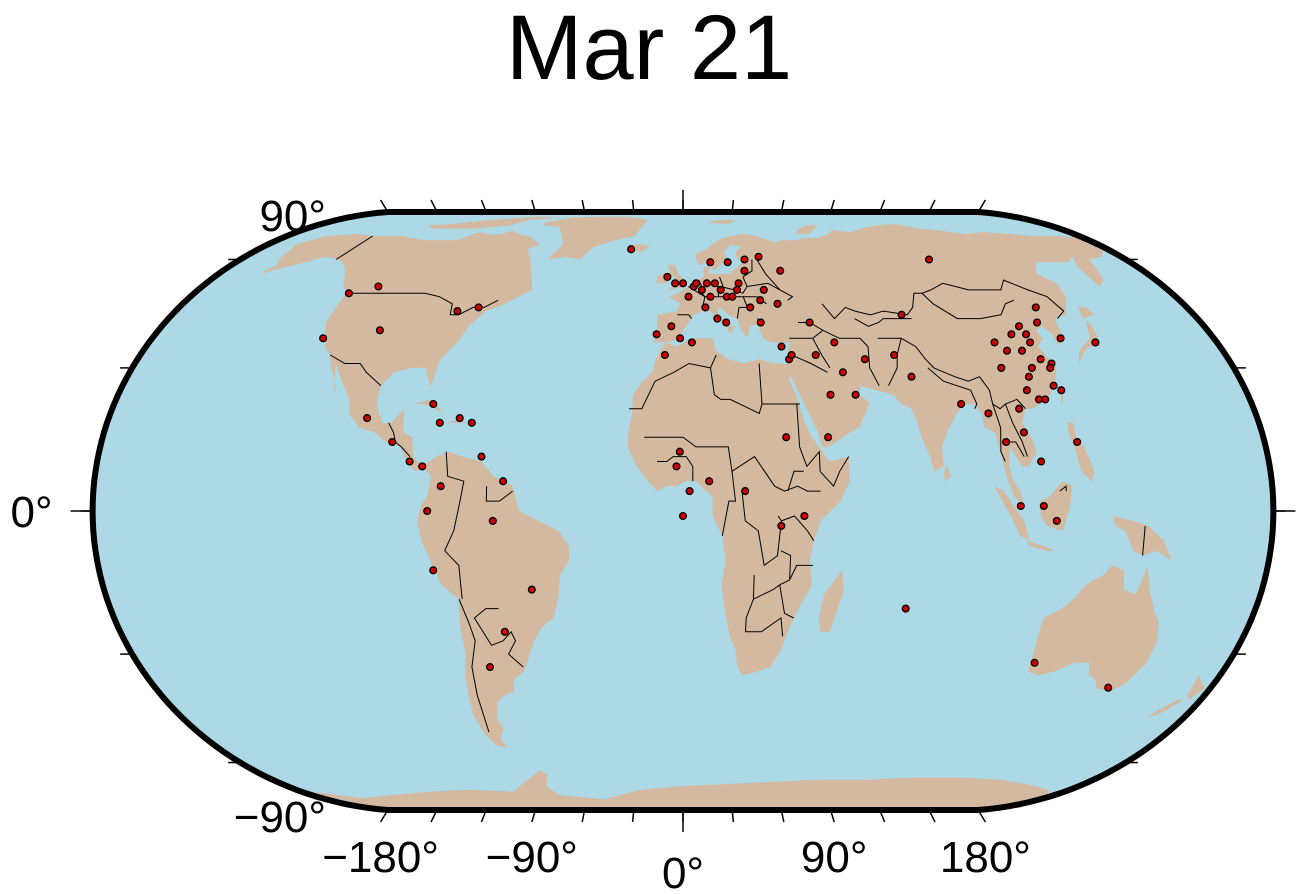 The width and height of the screenshot is (1298, 894). Describe the element at coordinates (831, 601) in the screenshot. I see `landmass-madagascar` at that location.